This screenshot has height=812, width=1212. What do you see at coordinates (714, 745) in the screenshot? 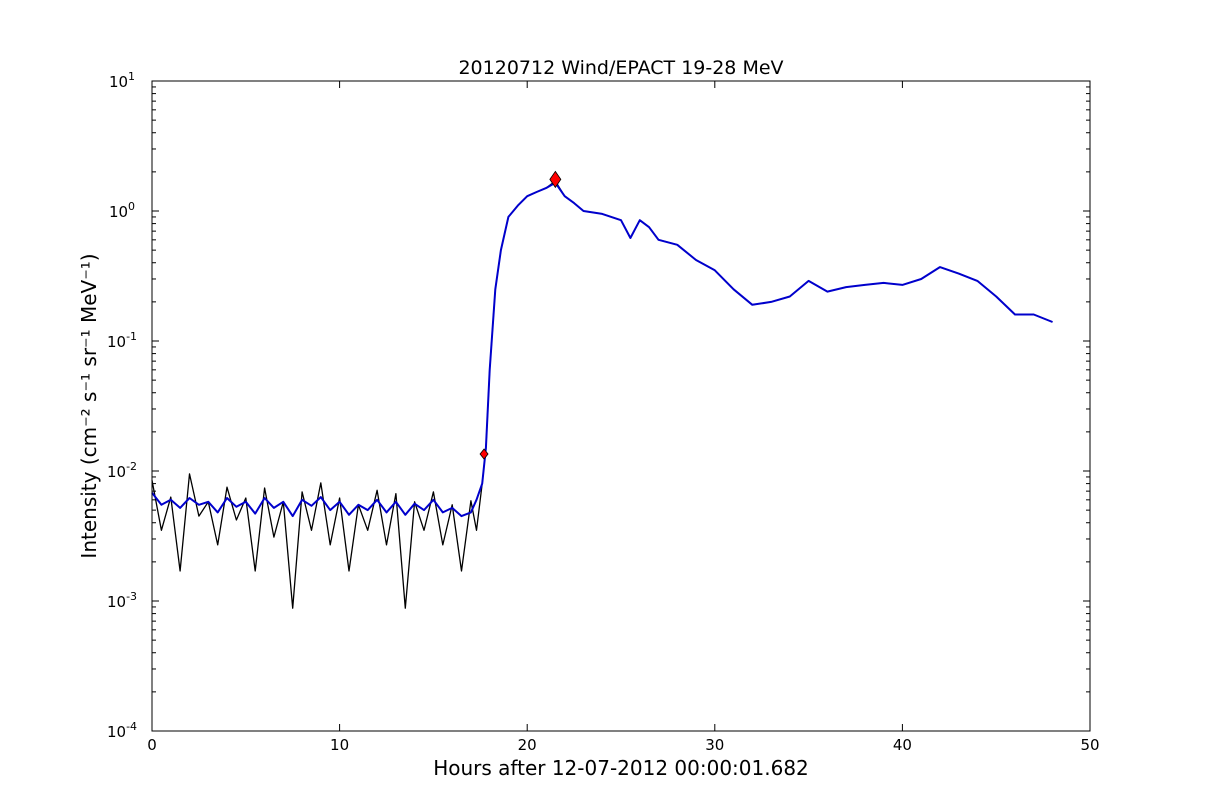
I see `x-tick-label: 30` at bounding box center [714, 745].